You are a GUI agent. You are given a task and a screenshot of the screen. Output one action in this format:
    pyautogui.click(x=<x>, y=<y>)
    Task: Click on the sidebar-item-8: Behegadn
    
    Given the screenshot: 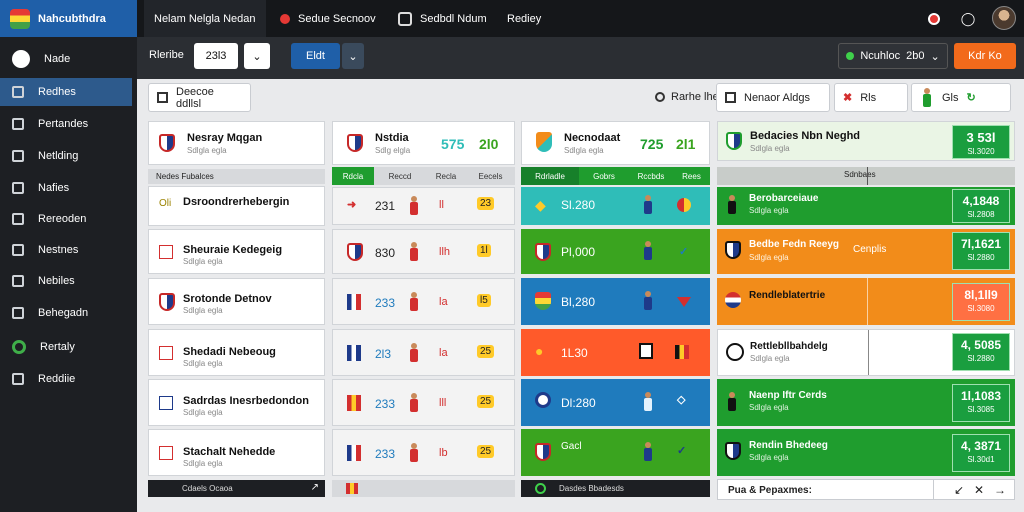 What is the action you would take?
    pyautogui.click(x=66, y=313)
    